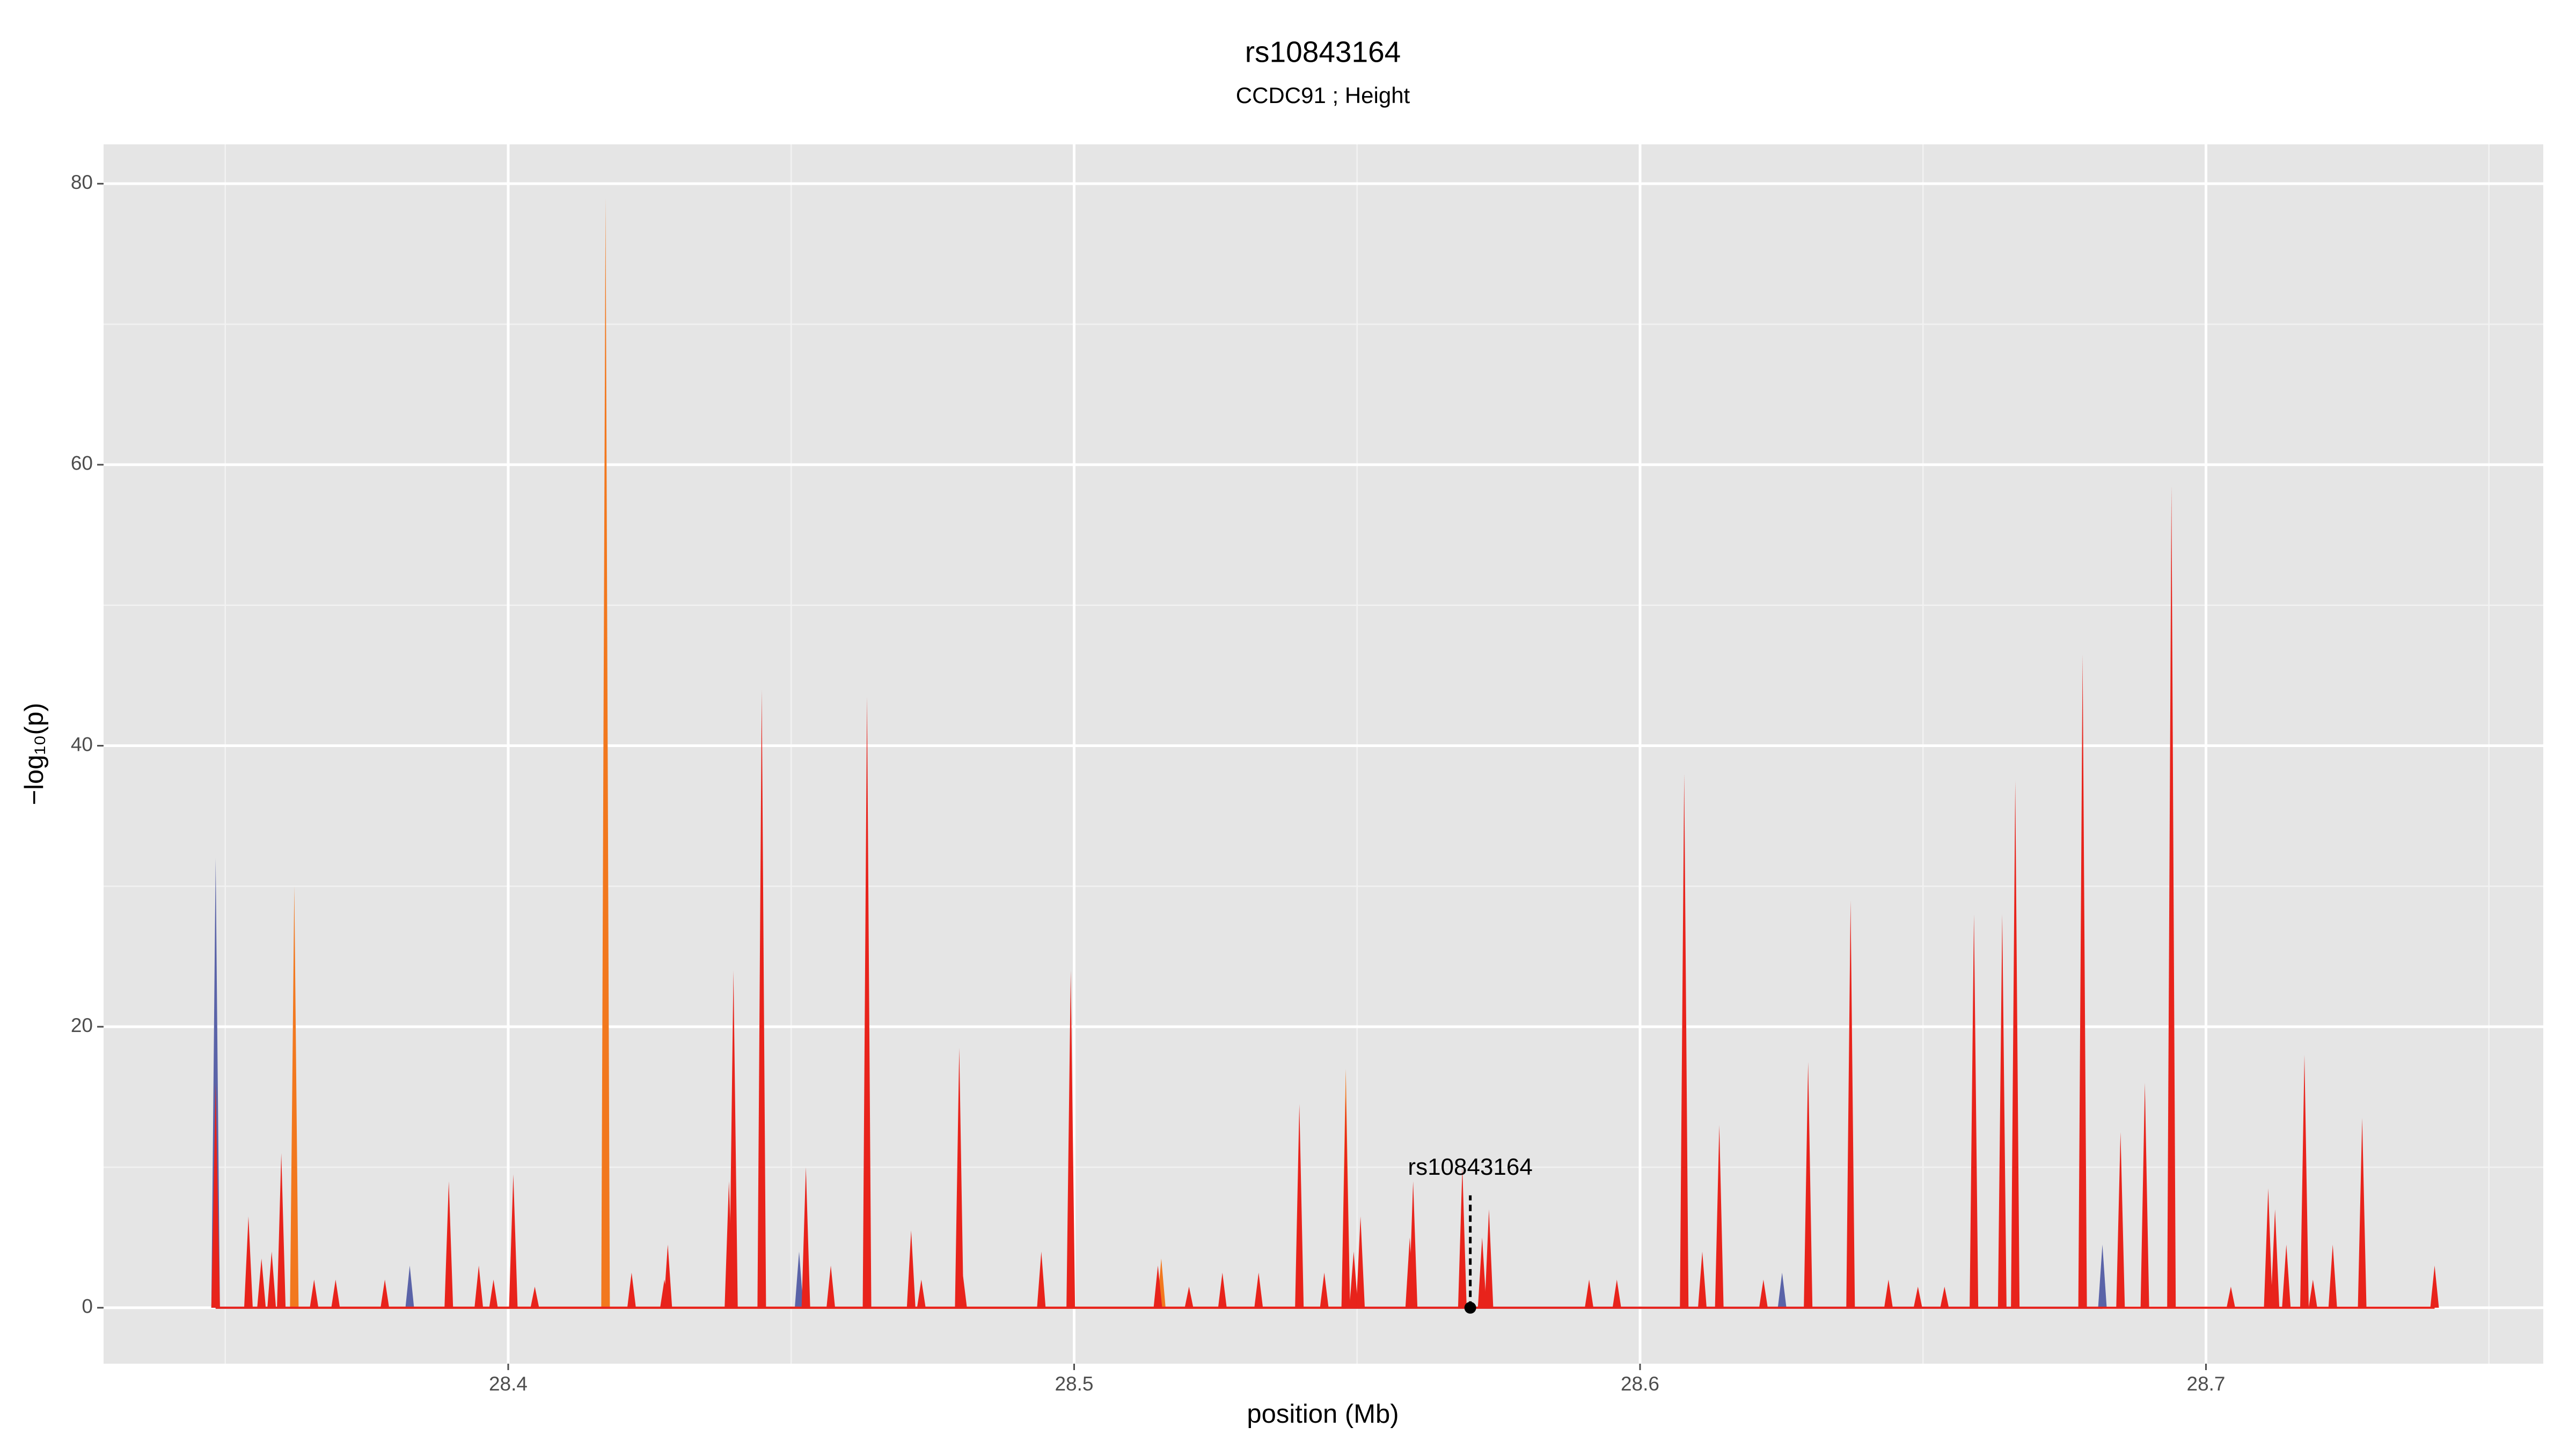 The image size is (2576, 1449). Describe the element at coordinates (82, 463) in the screenshot. I see `y-tick-label: 60` at that location.